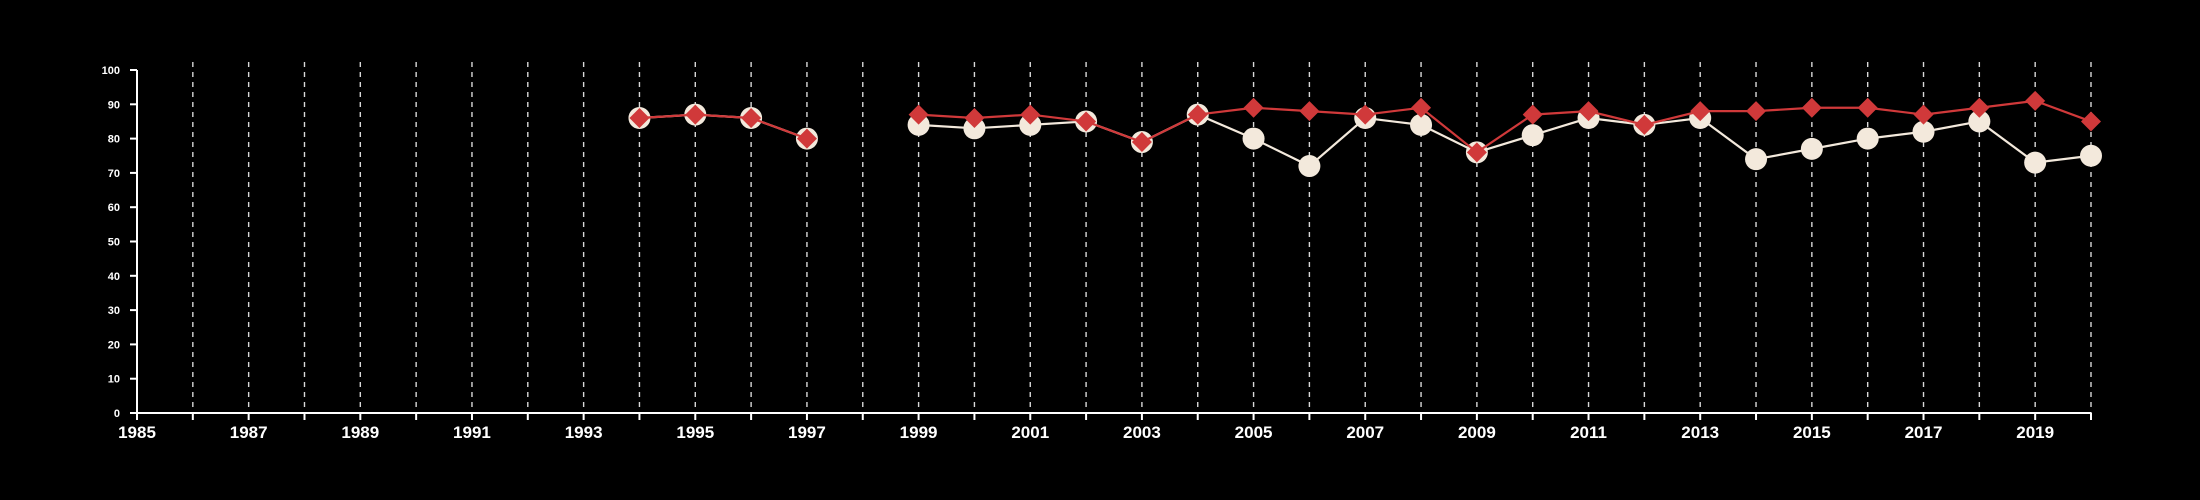 The width and height of the screenshot is (2200, 500). I want to click on y-axis: 0 10 20 30 40 50 60 70 80 90 100, so click(120, 242).